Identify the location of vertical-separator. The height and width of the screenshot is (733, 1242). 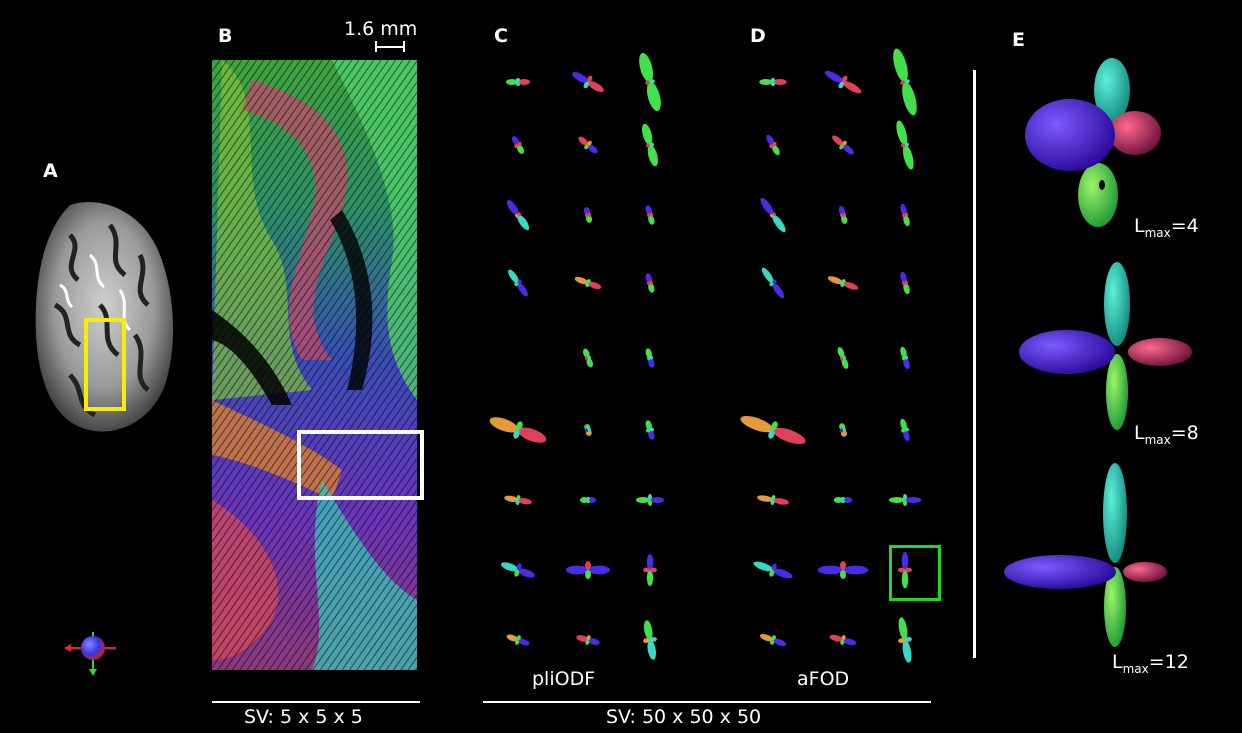
(974, 364).